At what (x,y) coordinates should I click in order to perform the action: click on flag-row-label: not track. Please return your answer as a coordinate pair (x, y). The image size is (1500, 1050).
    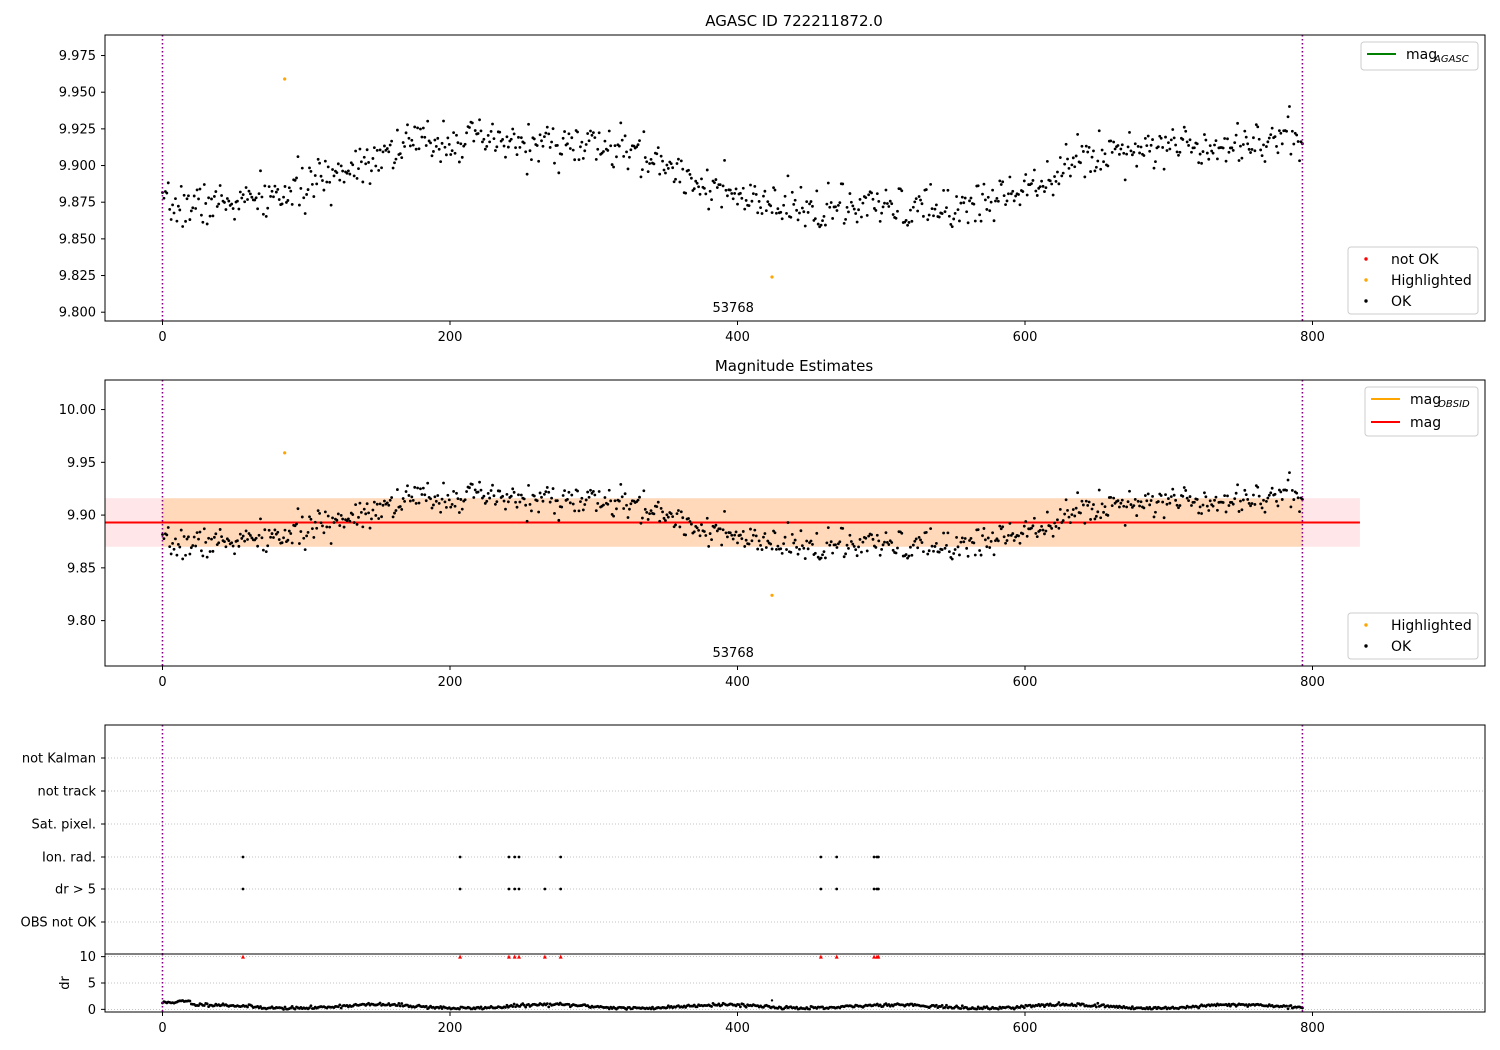
    Looking at the image, I should click on (66, 792).